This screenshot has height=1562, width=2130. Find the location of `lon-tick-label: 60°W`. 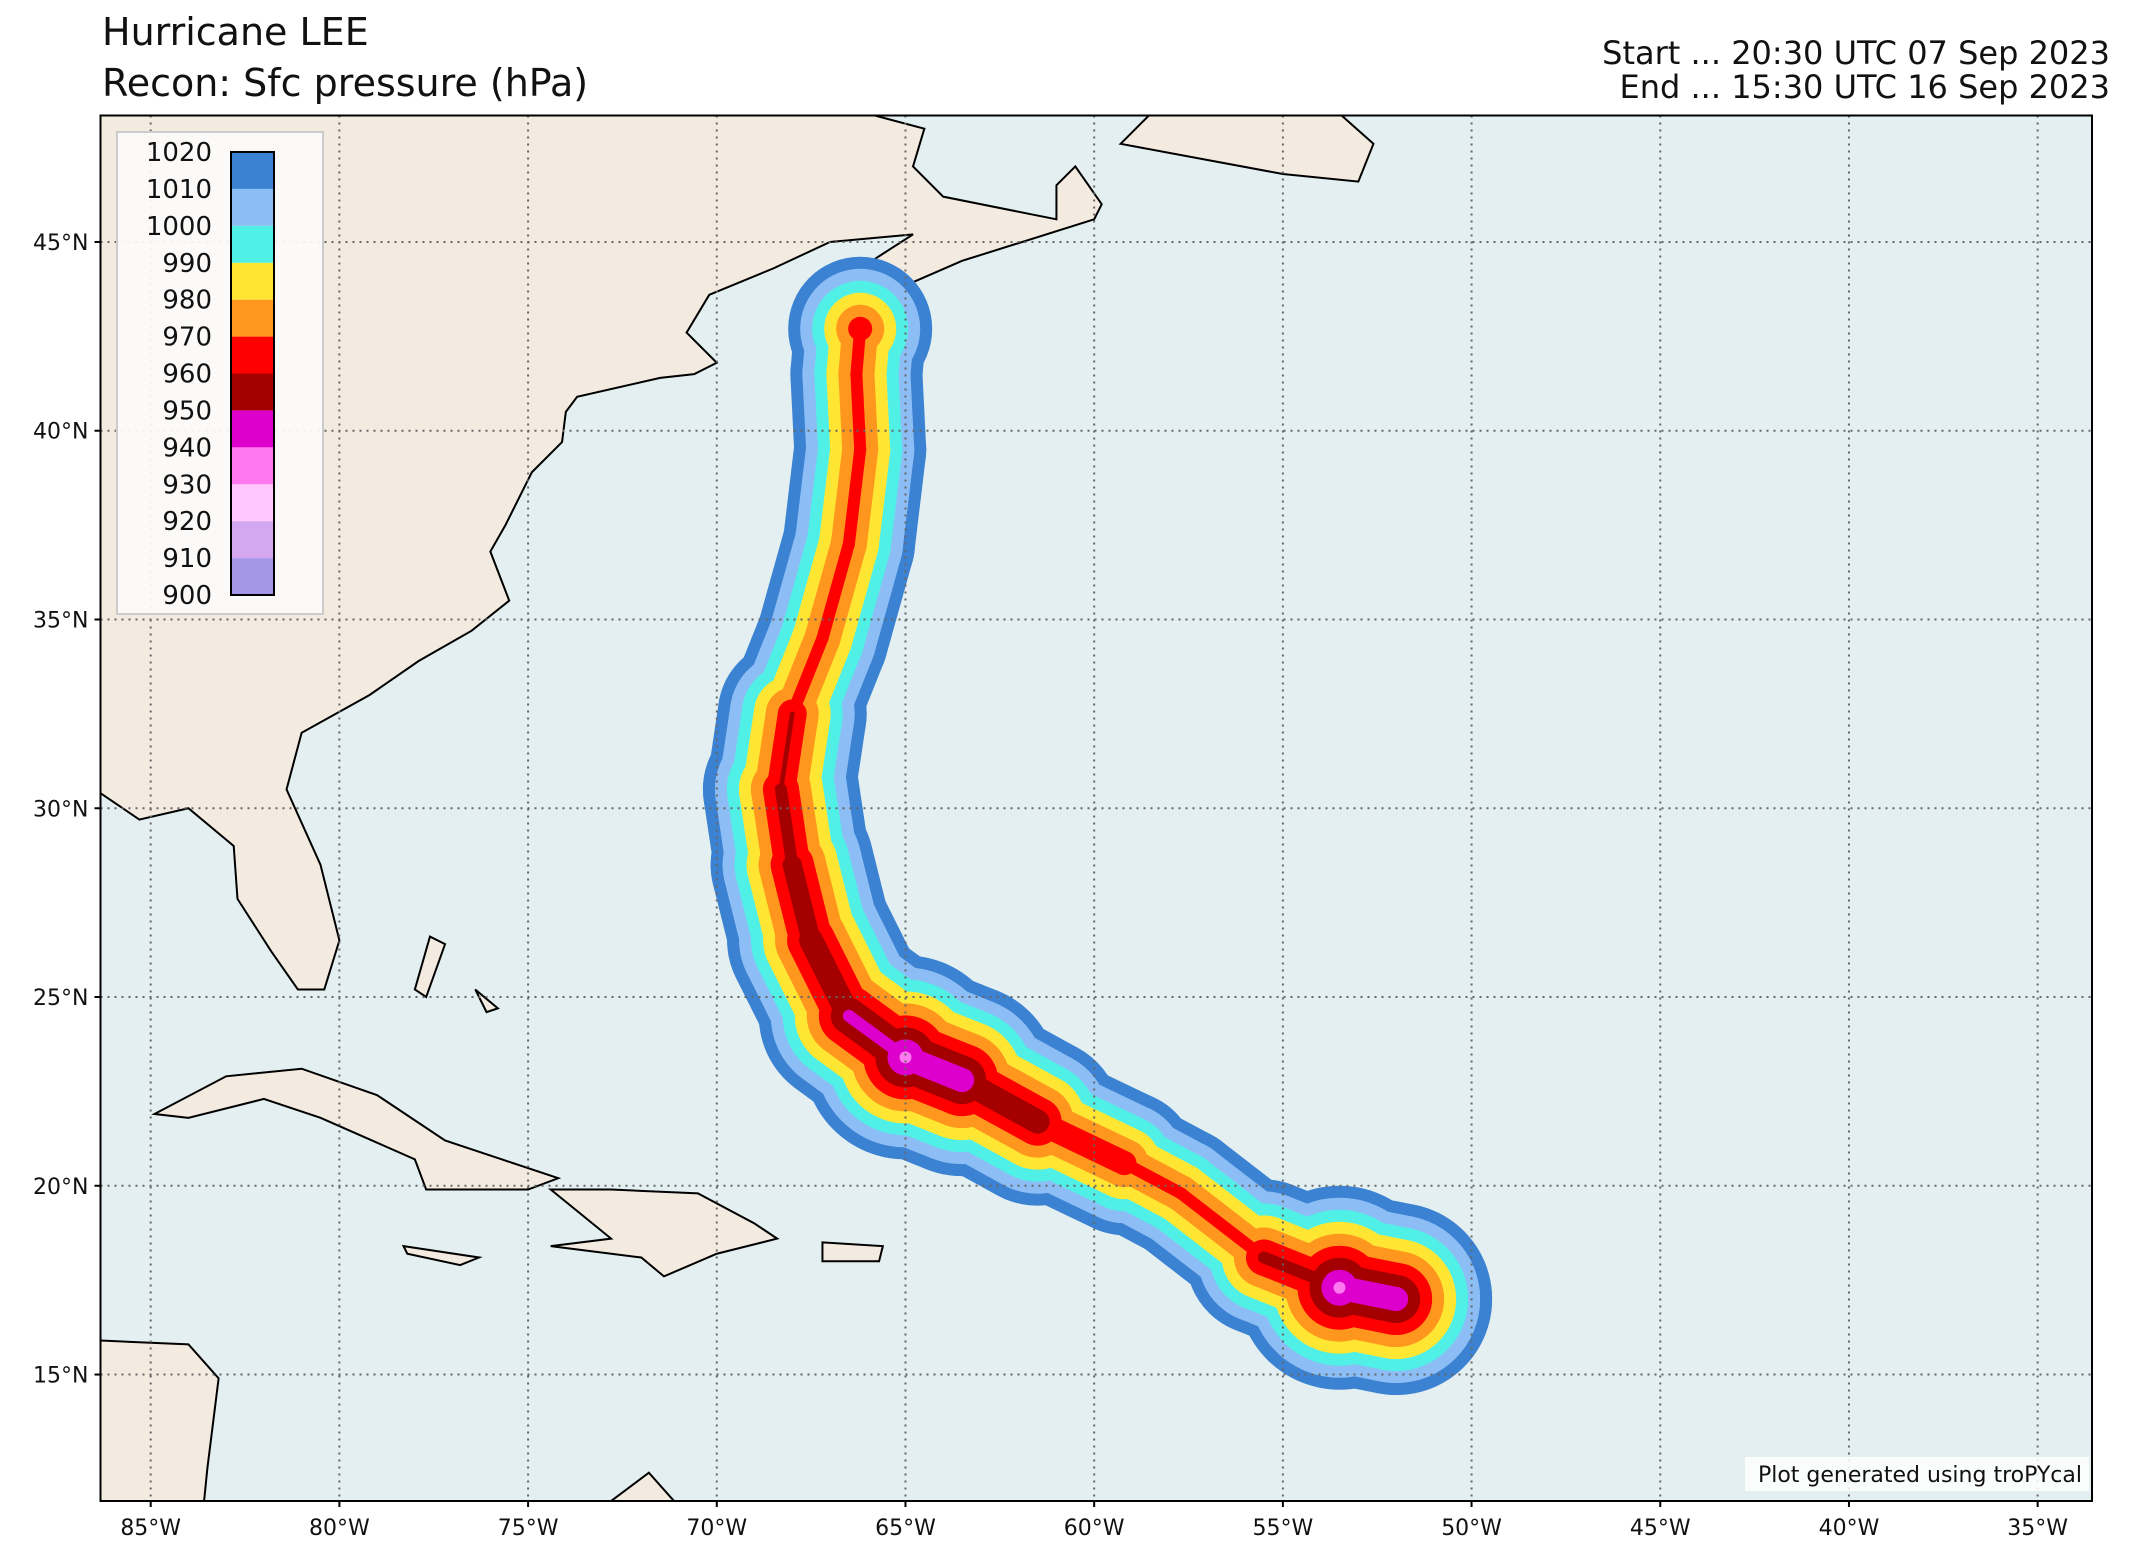

lon-tick-label: 60°W is located at coordinates (1094, 1528).